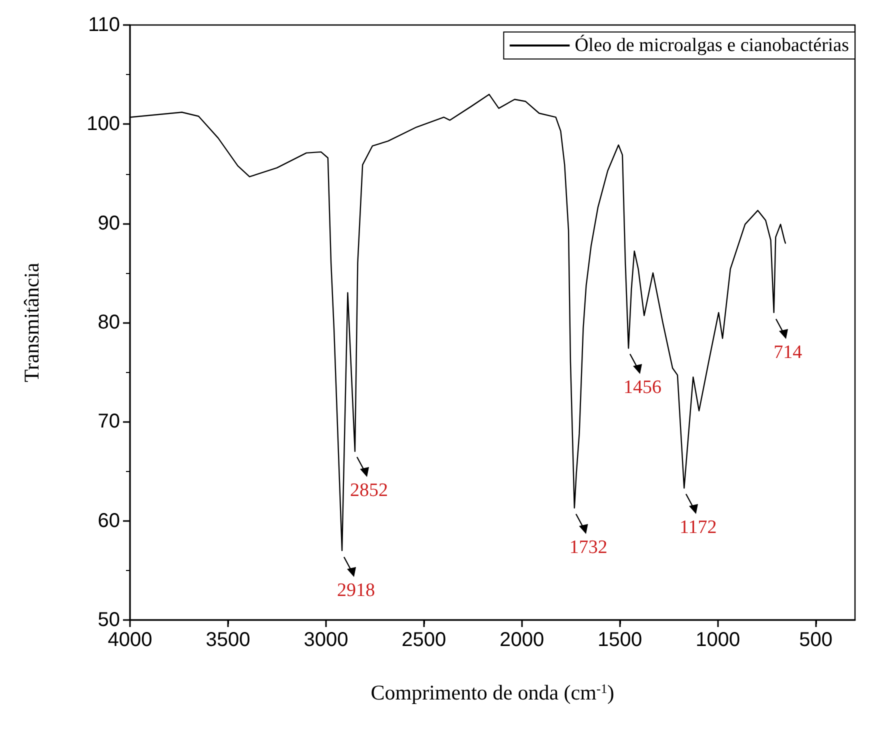 The width and height of the screenshot is (871, 733). I want to click on legend-label: Óleo de microalgas e cianobactérias, so click(711, 45).